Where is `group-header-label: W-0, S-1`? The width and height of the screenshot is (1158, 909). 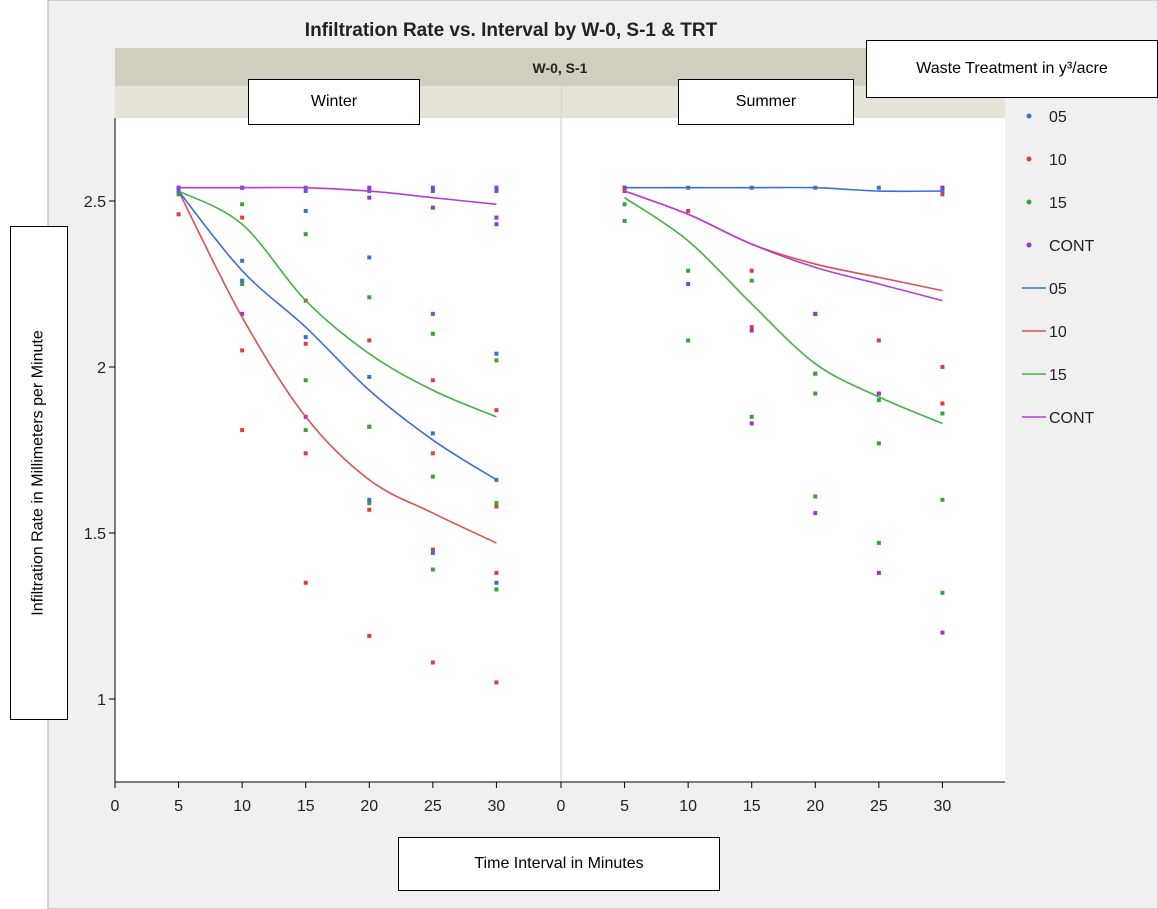
group-header-label: W-0, S-1 is located at coordinates (560, 68).